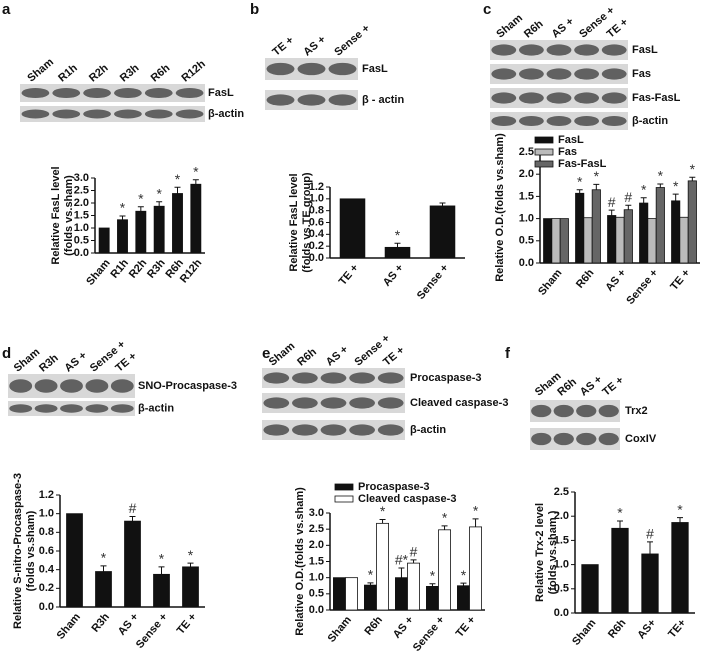 This screenshot has width=728, height=665. What do you see at coordinates (46, 551) in the screenshot?
I see `y-tick-label: 0.6` at bounding box center [46, 551].